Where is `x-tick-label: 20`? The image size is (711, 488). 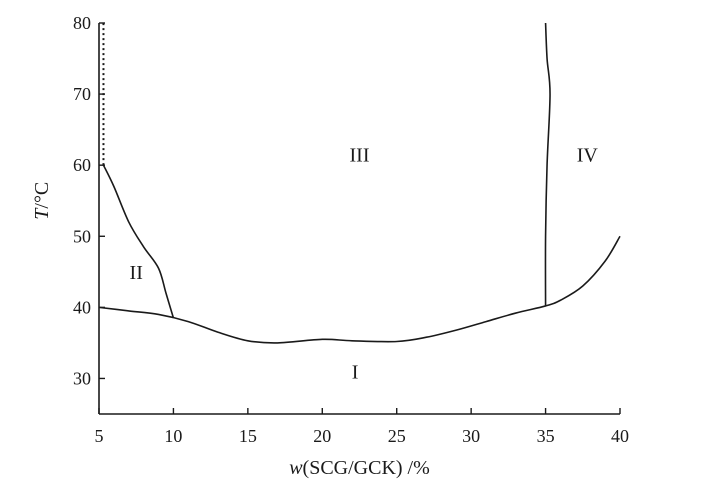 x-tick-label: 20 is located at coordinates (322, 436).